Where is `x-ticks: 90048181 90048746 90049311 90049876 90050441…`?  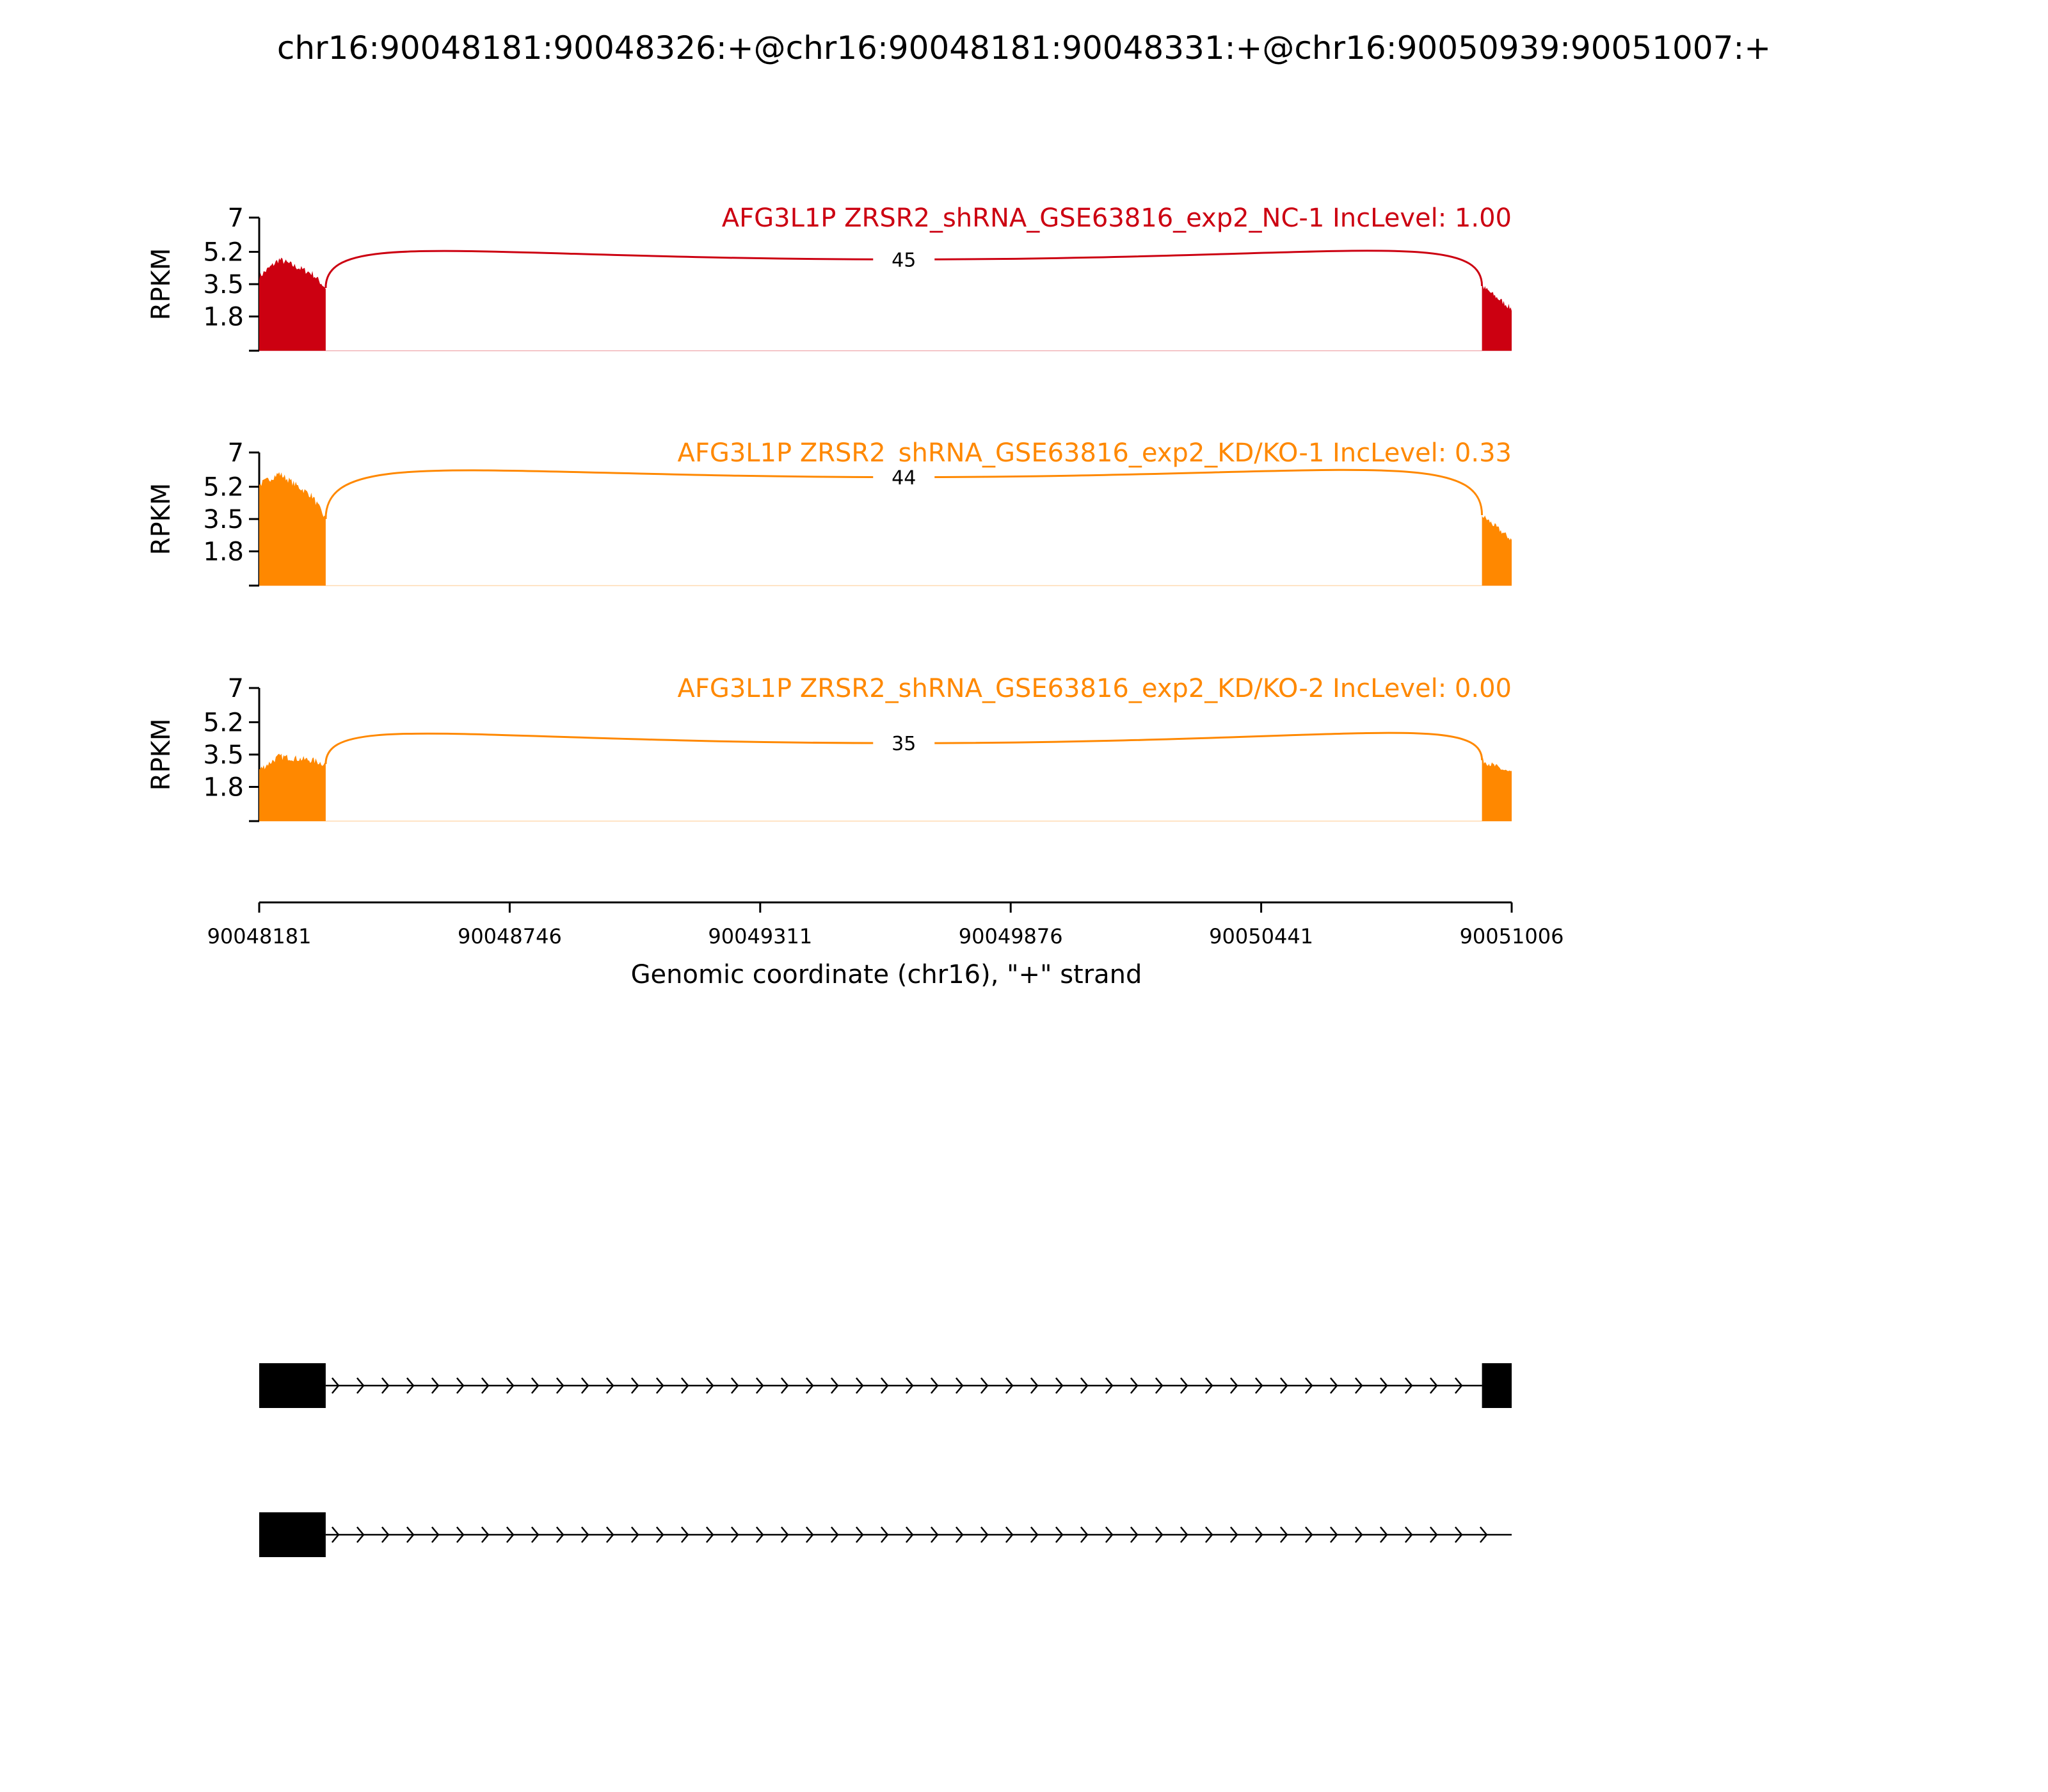
x-ticks: 90048181 90048746 90049311 90049876 90050441… is located at coordinates (885, 925).